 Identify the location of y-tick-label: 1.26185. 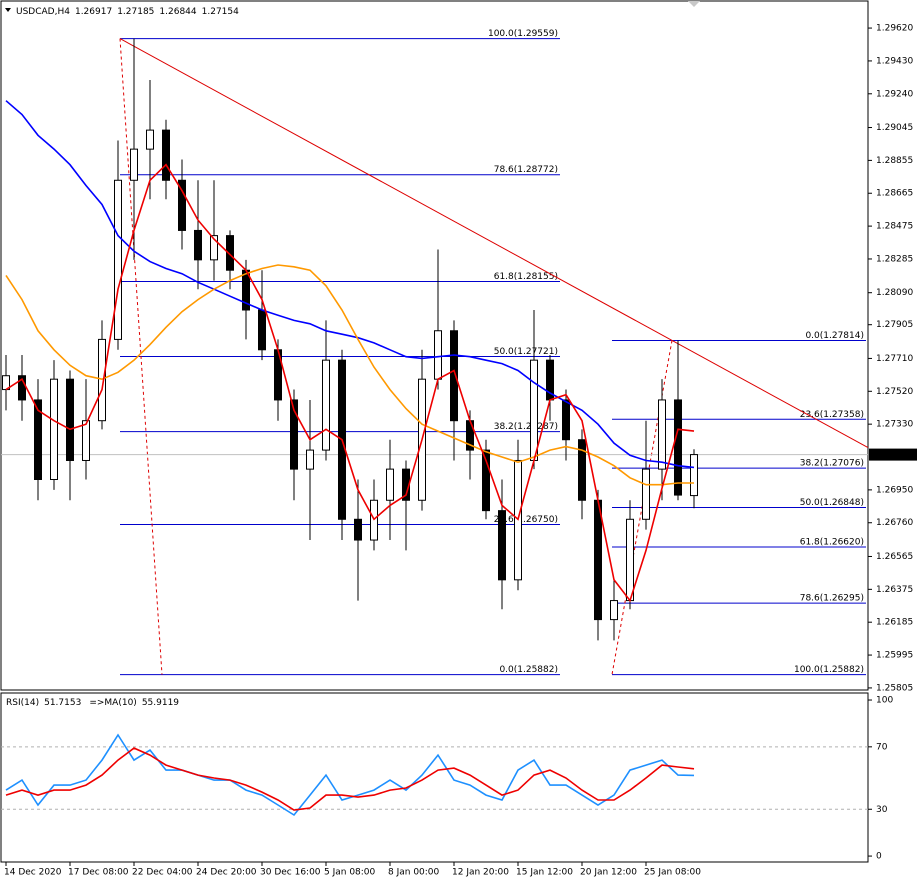
(894, 623).